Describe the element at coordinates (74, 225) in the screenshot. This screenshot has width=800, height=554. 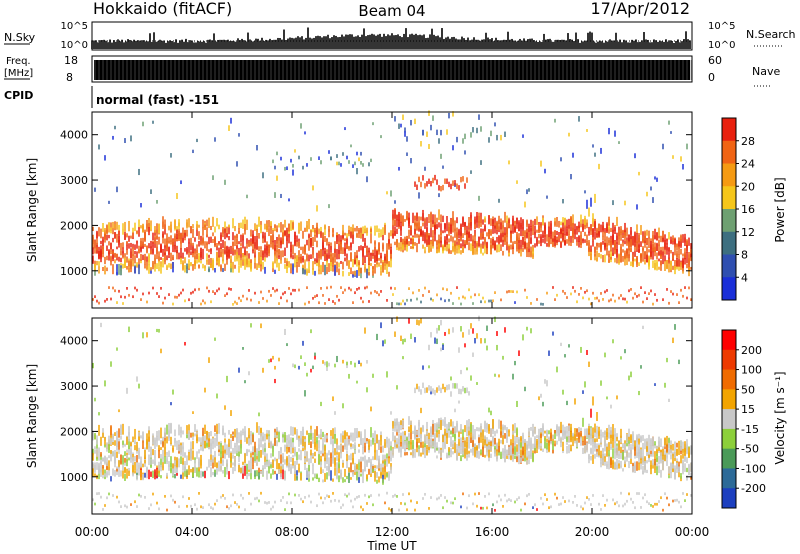
I see `y-tick-label: 2000` at that location.